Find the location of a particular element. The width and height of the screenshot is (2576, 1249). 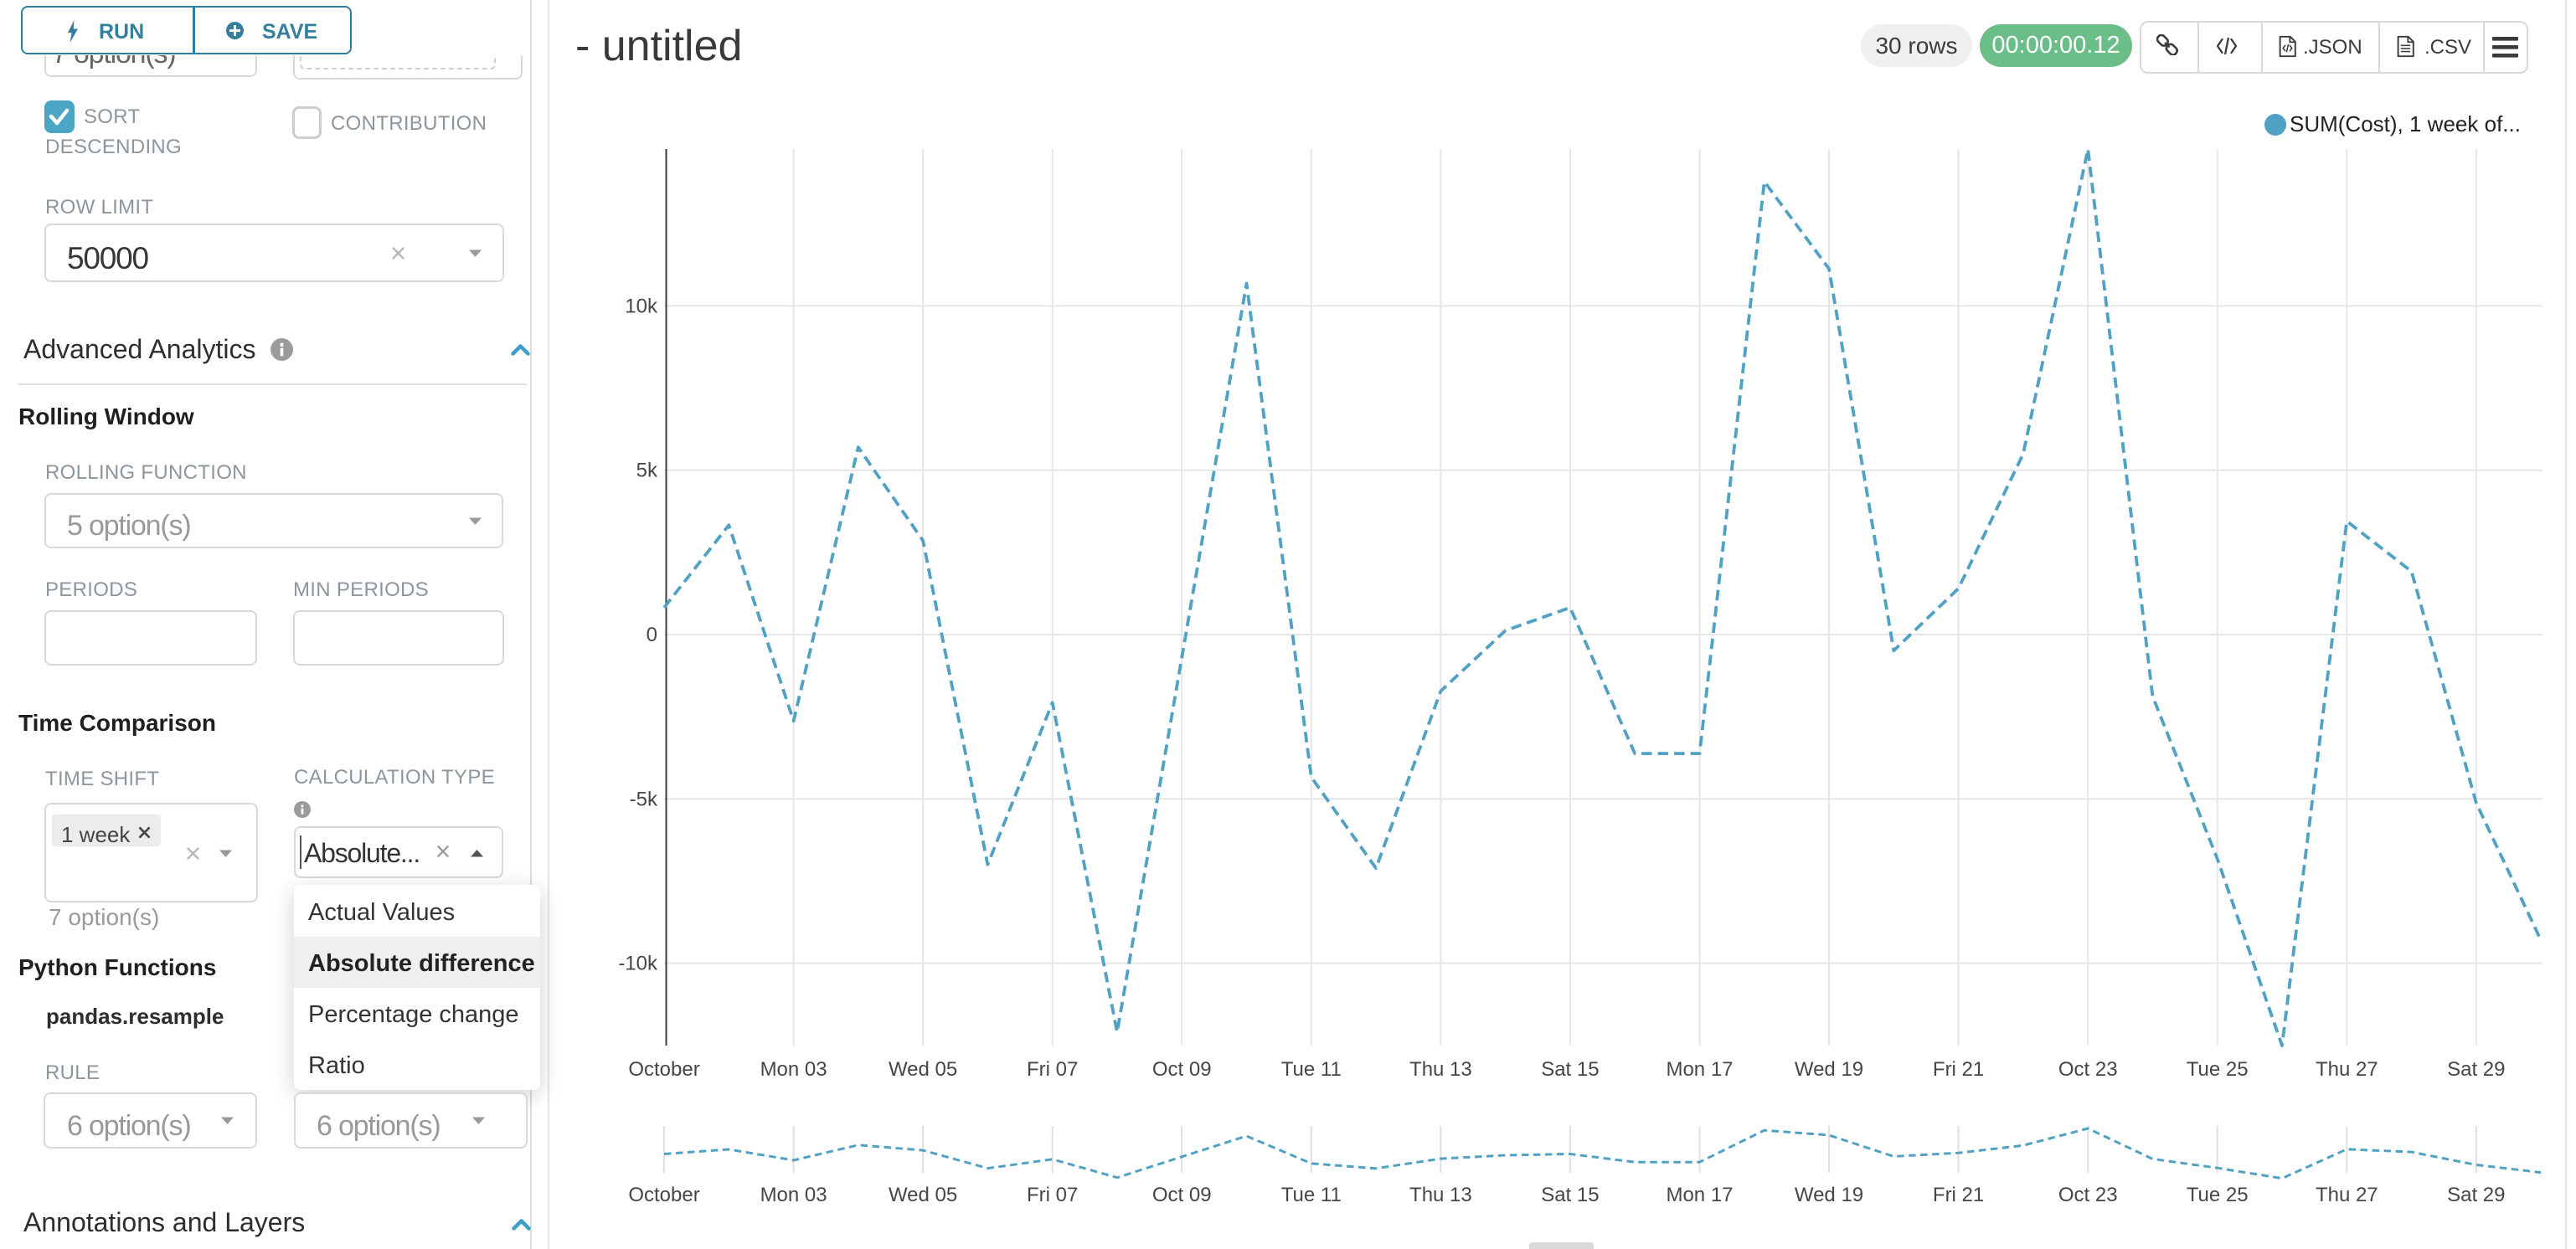

svg-text: 0 is located at coordinates (652, 635).